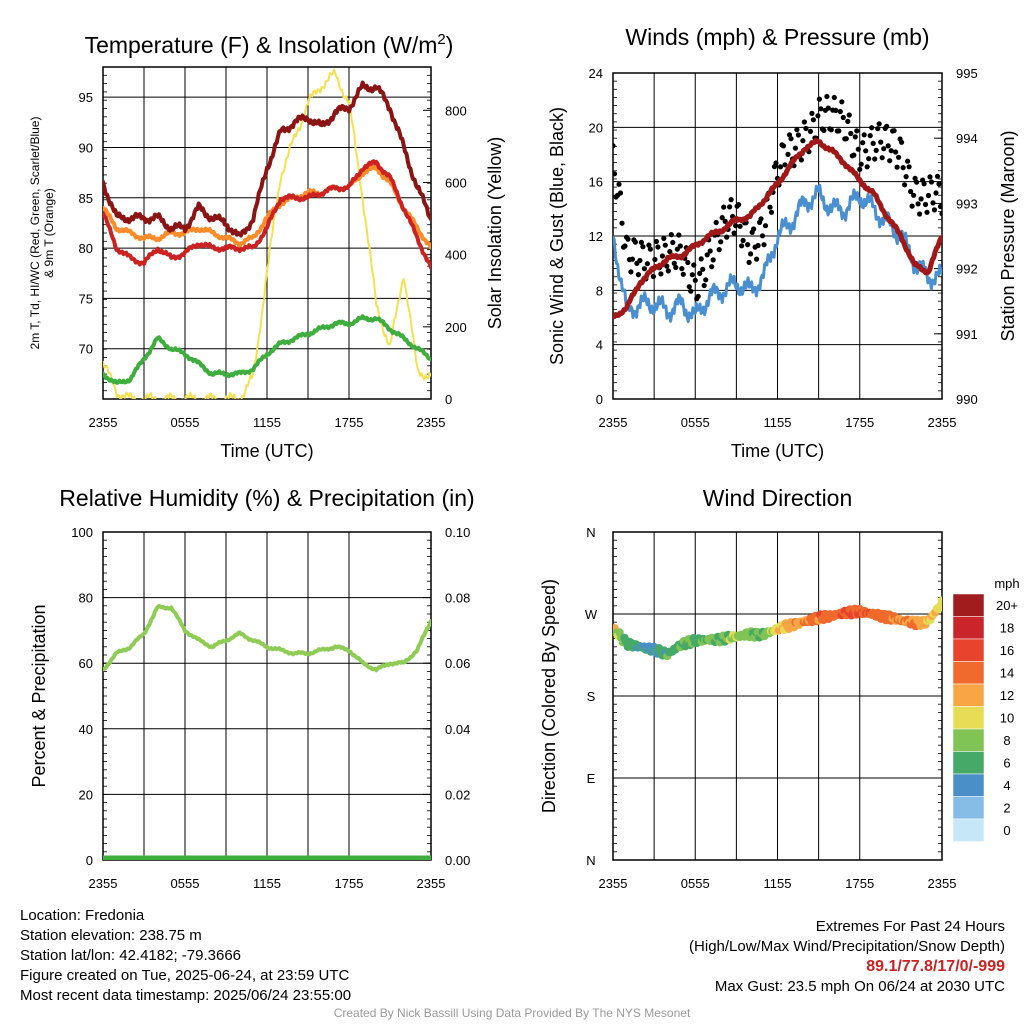  I want to click on plot-area, so click(267, 731).